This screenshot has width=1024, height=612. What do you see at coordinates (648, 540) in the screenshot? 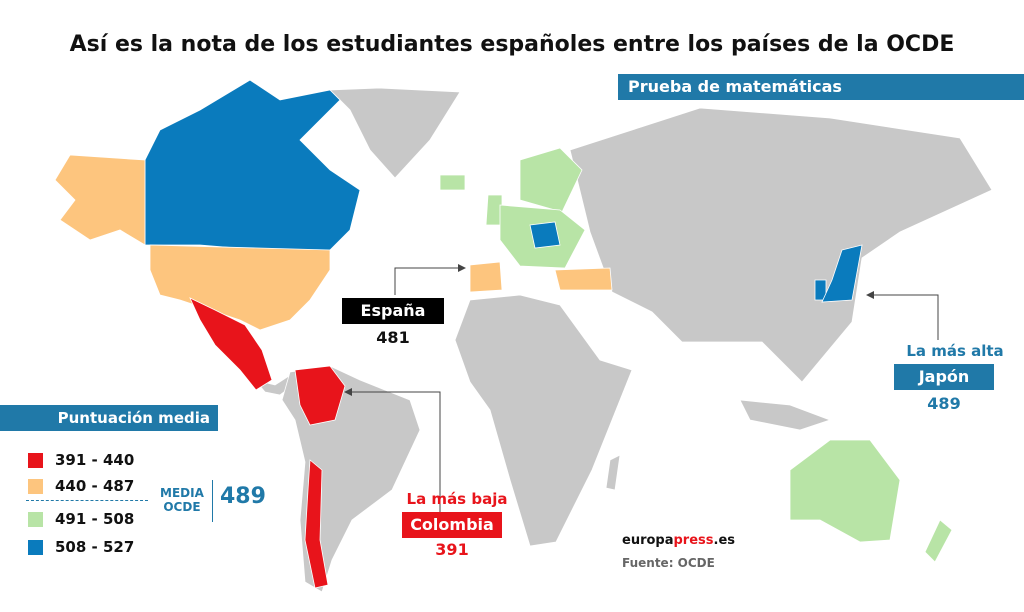
I see `brand-part: europa` at bounding box center [648, 540].